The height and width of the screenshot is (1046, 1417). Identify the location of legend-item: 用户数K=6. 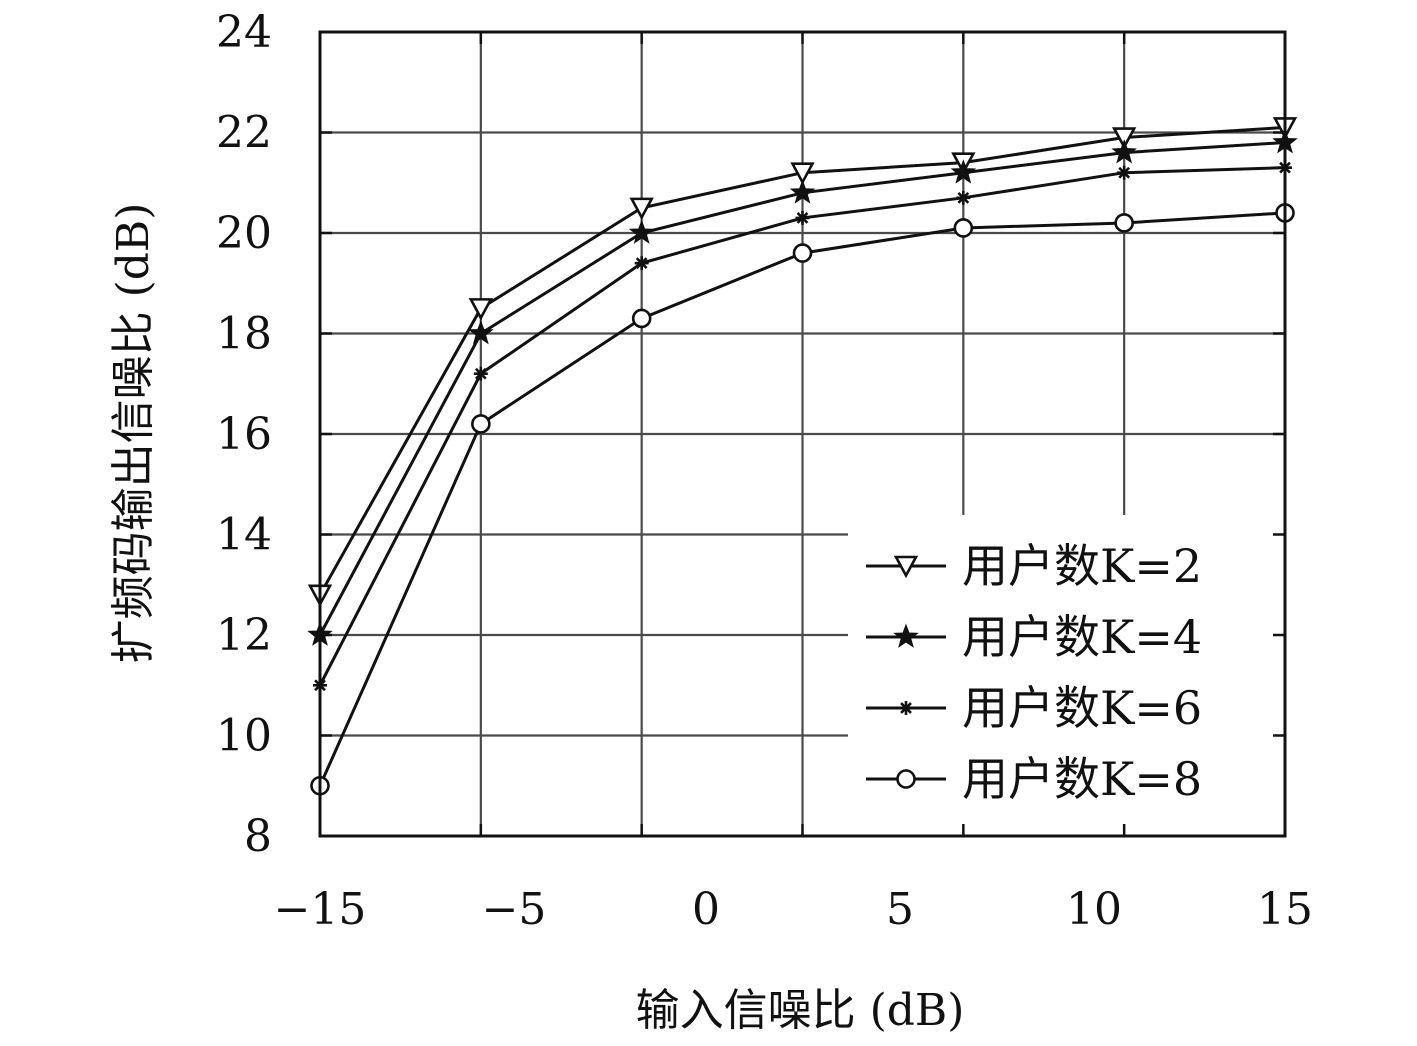
(1034, 708).